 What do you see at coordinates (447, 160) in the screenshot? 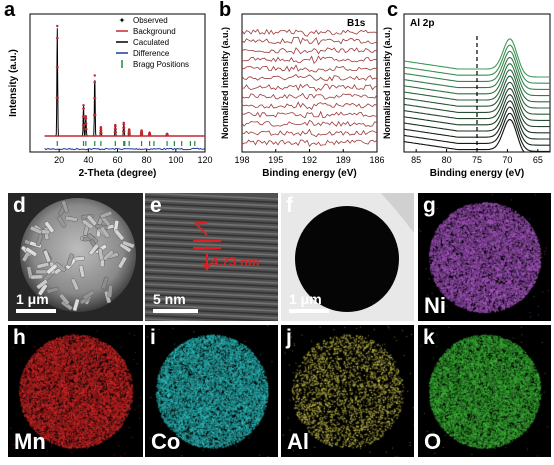
I see `x-tick-label: 80` at bounding box center [447, 160].